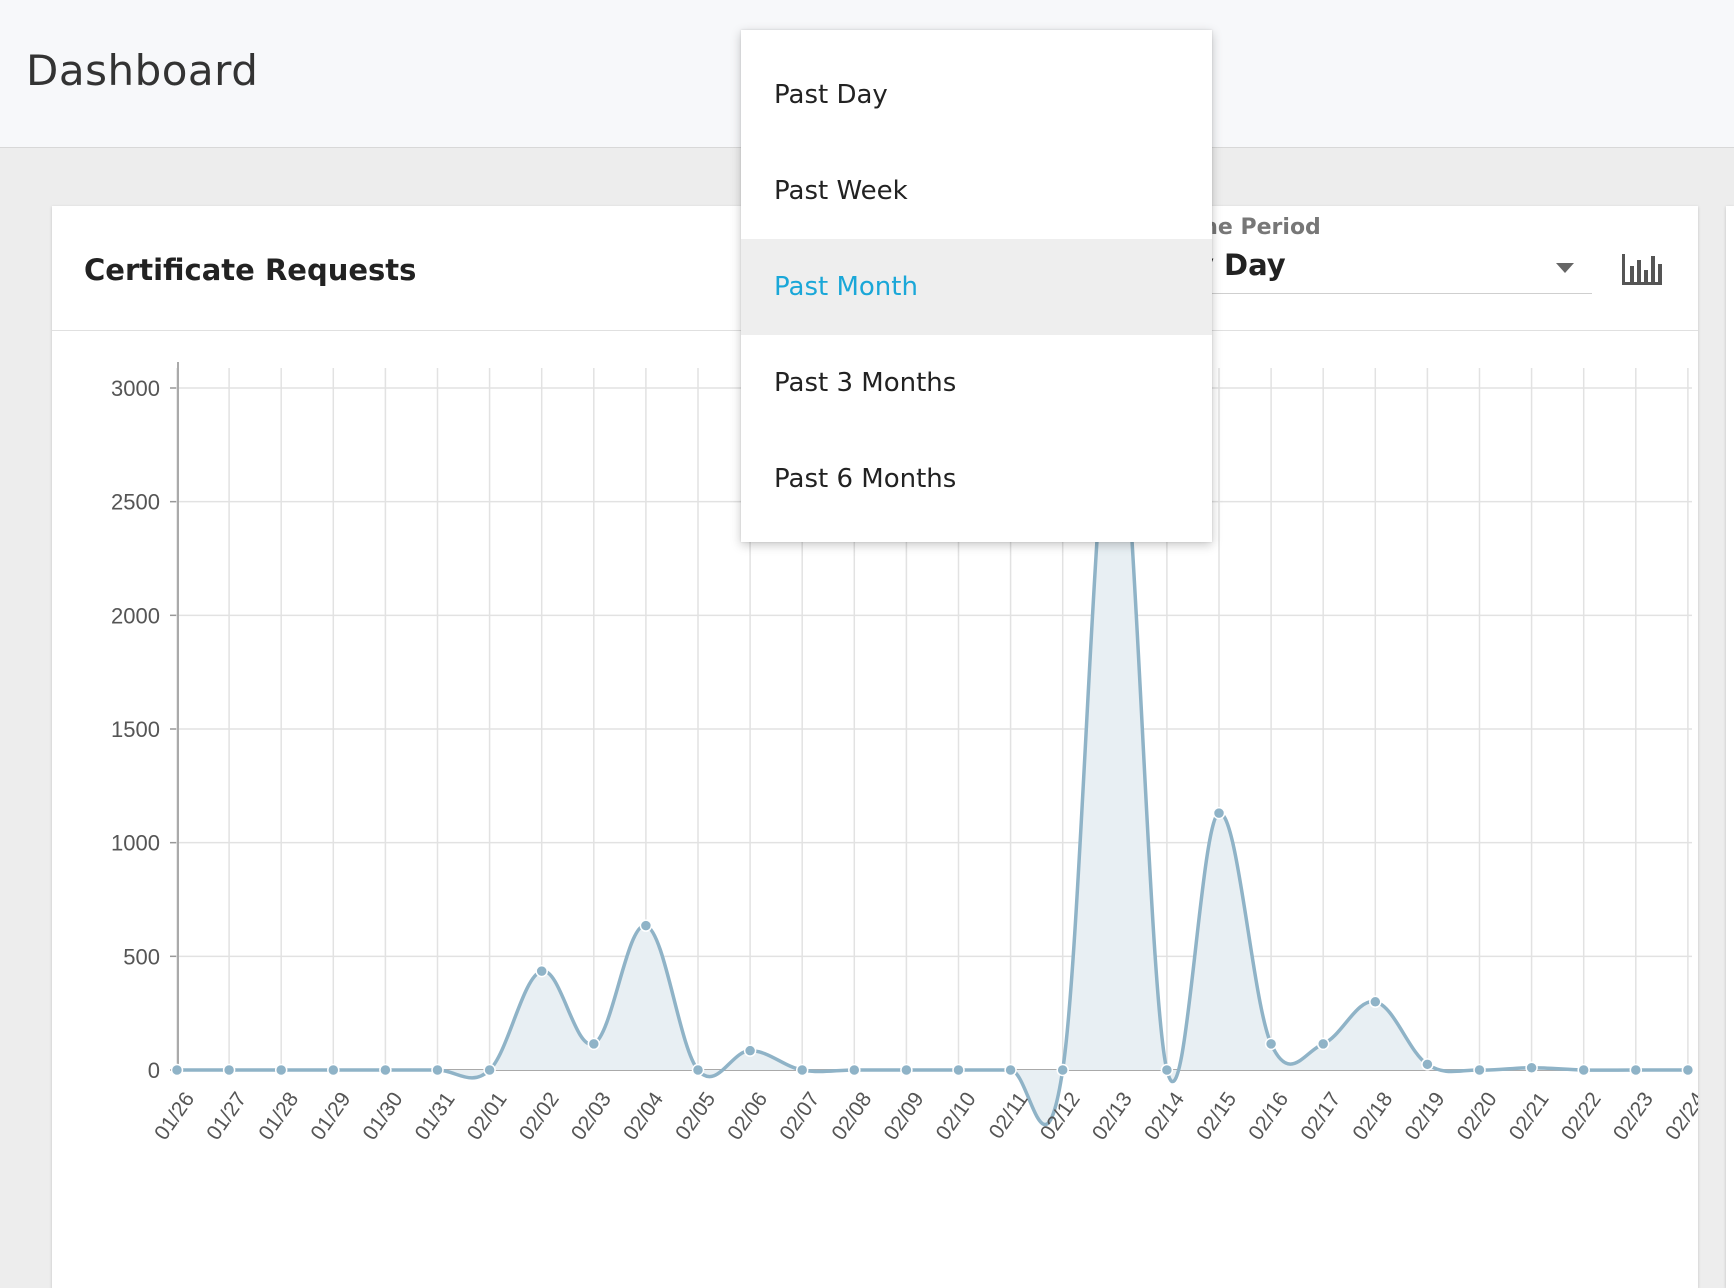 This screenshot has width=1734, height=1288. What do you see at coordinates (135, 502) in the screenshot?
I see `y-tick-label: 2500` at bounding box center [135, 502].